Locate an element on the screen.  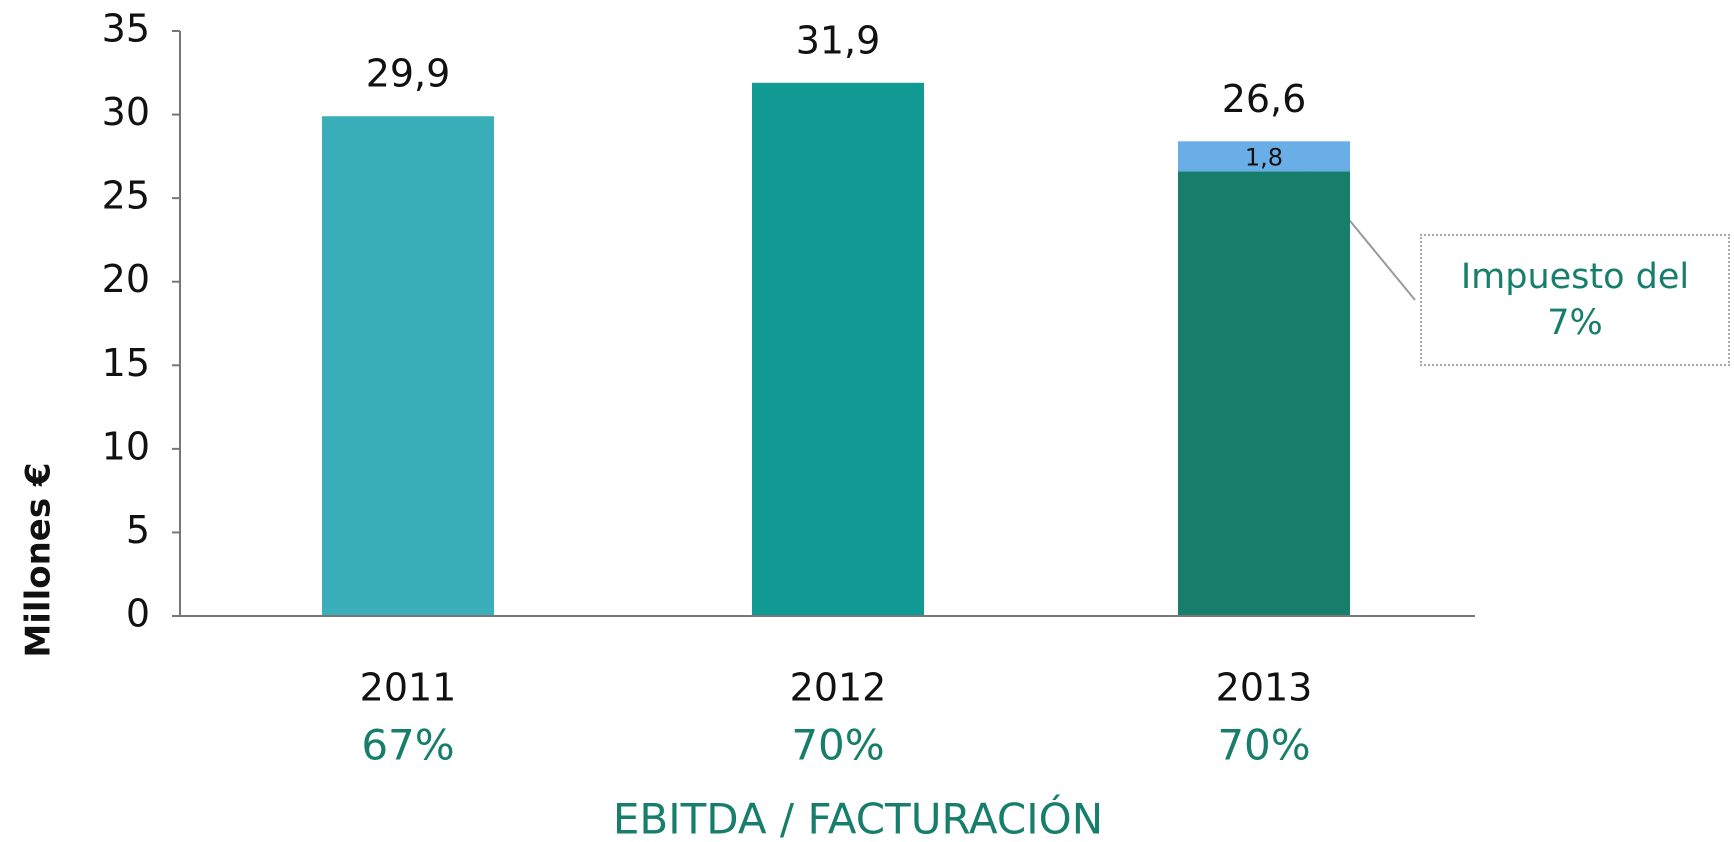
bar-value-label: 29,9 is located at coordinates (408, 74).